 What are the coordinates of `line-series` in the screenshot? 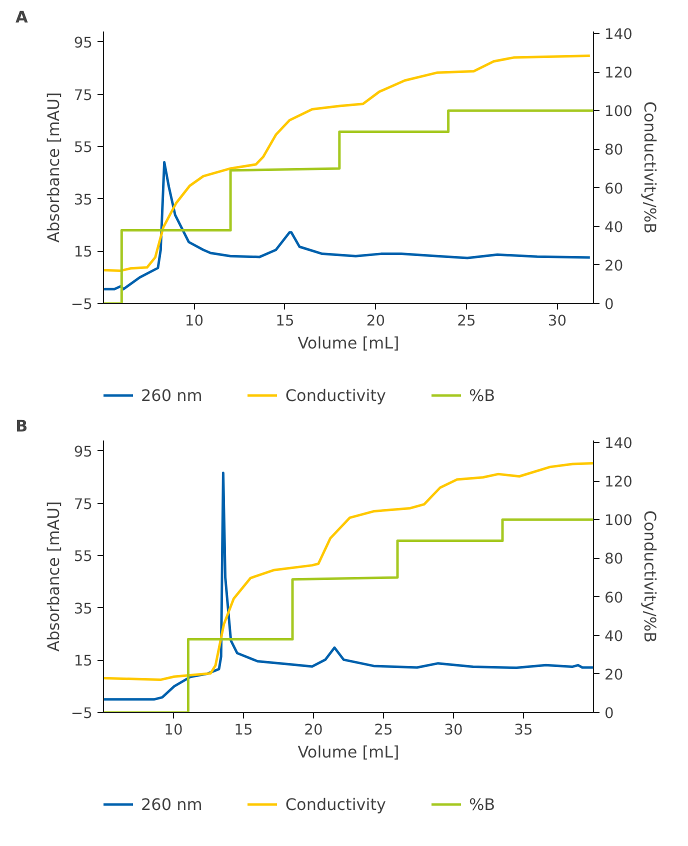 It's located at (348, 225).